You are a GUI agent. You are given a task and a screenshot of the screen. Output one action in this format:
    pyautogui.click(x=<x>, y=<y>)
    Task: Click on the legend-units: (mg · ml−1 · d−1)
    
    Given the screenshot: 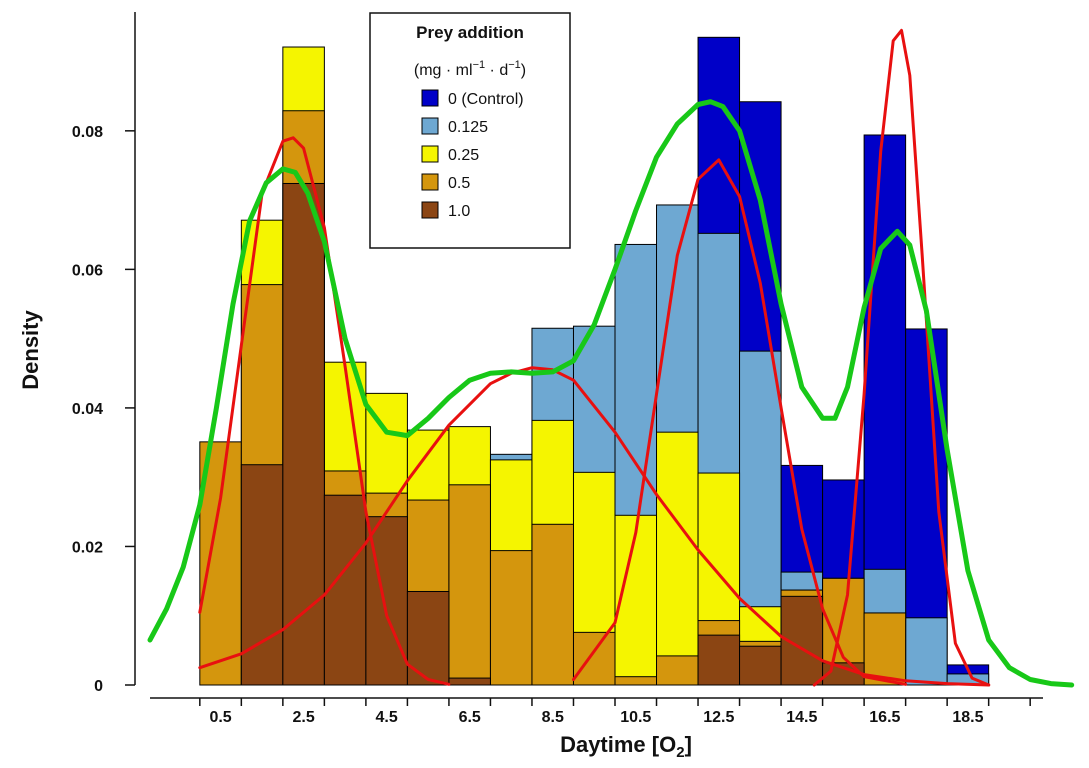 What is the action you would take?
    pyautogui.click(x=470, y=69)
    